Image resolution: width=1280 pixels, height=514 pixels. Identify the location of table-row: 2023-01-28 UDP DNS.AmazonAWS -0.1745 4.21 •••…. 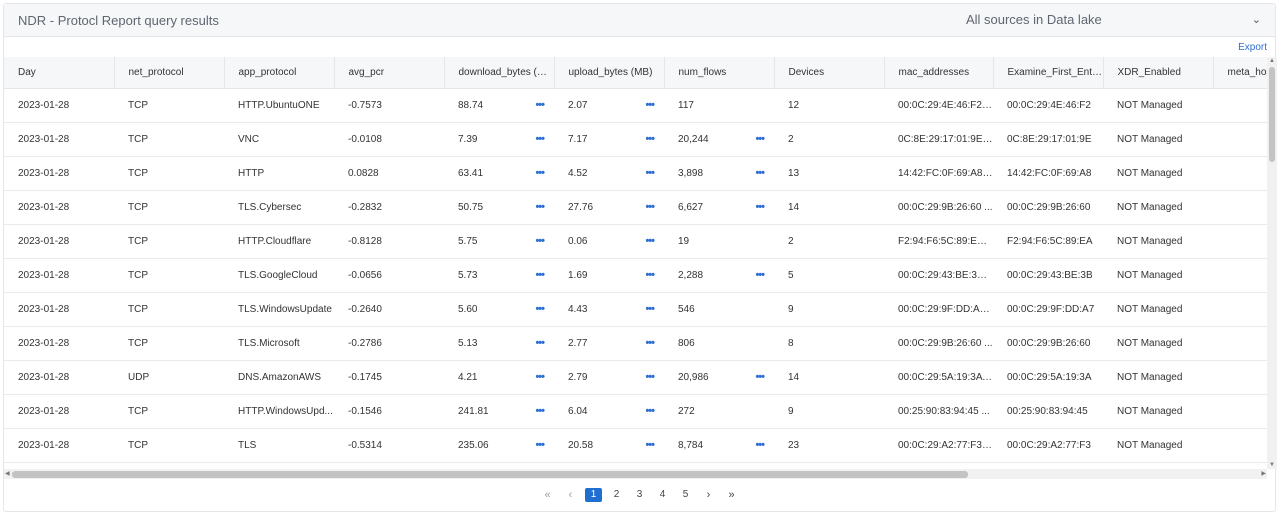
(635, 377).